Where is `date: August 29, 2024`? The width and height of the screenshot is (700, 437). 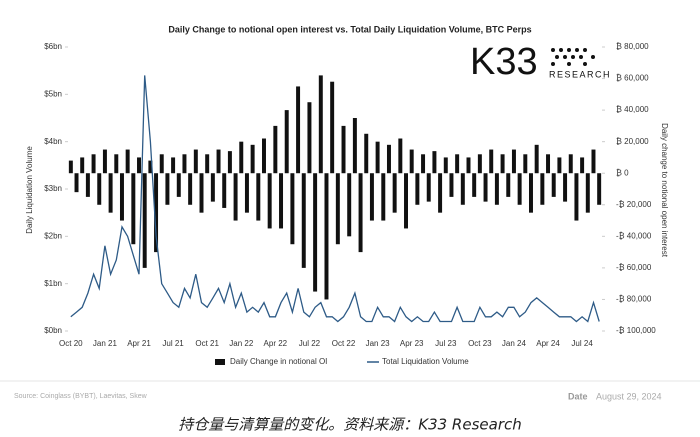 date: August 29, 2024 is located at coordinates (629, 396).